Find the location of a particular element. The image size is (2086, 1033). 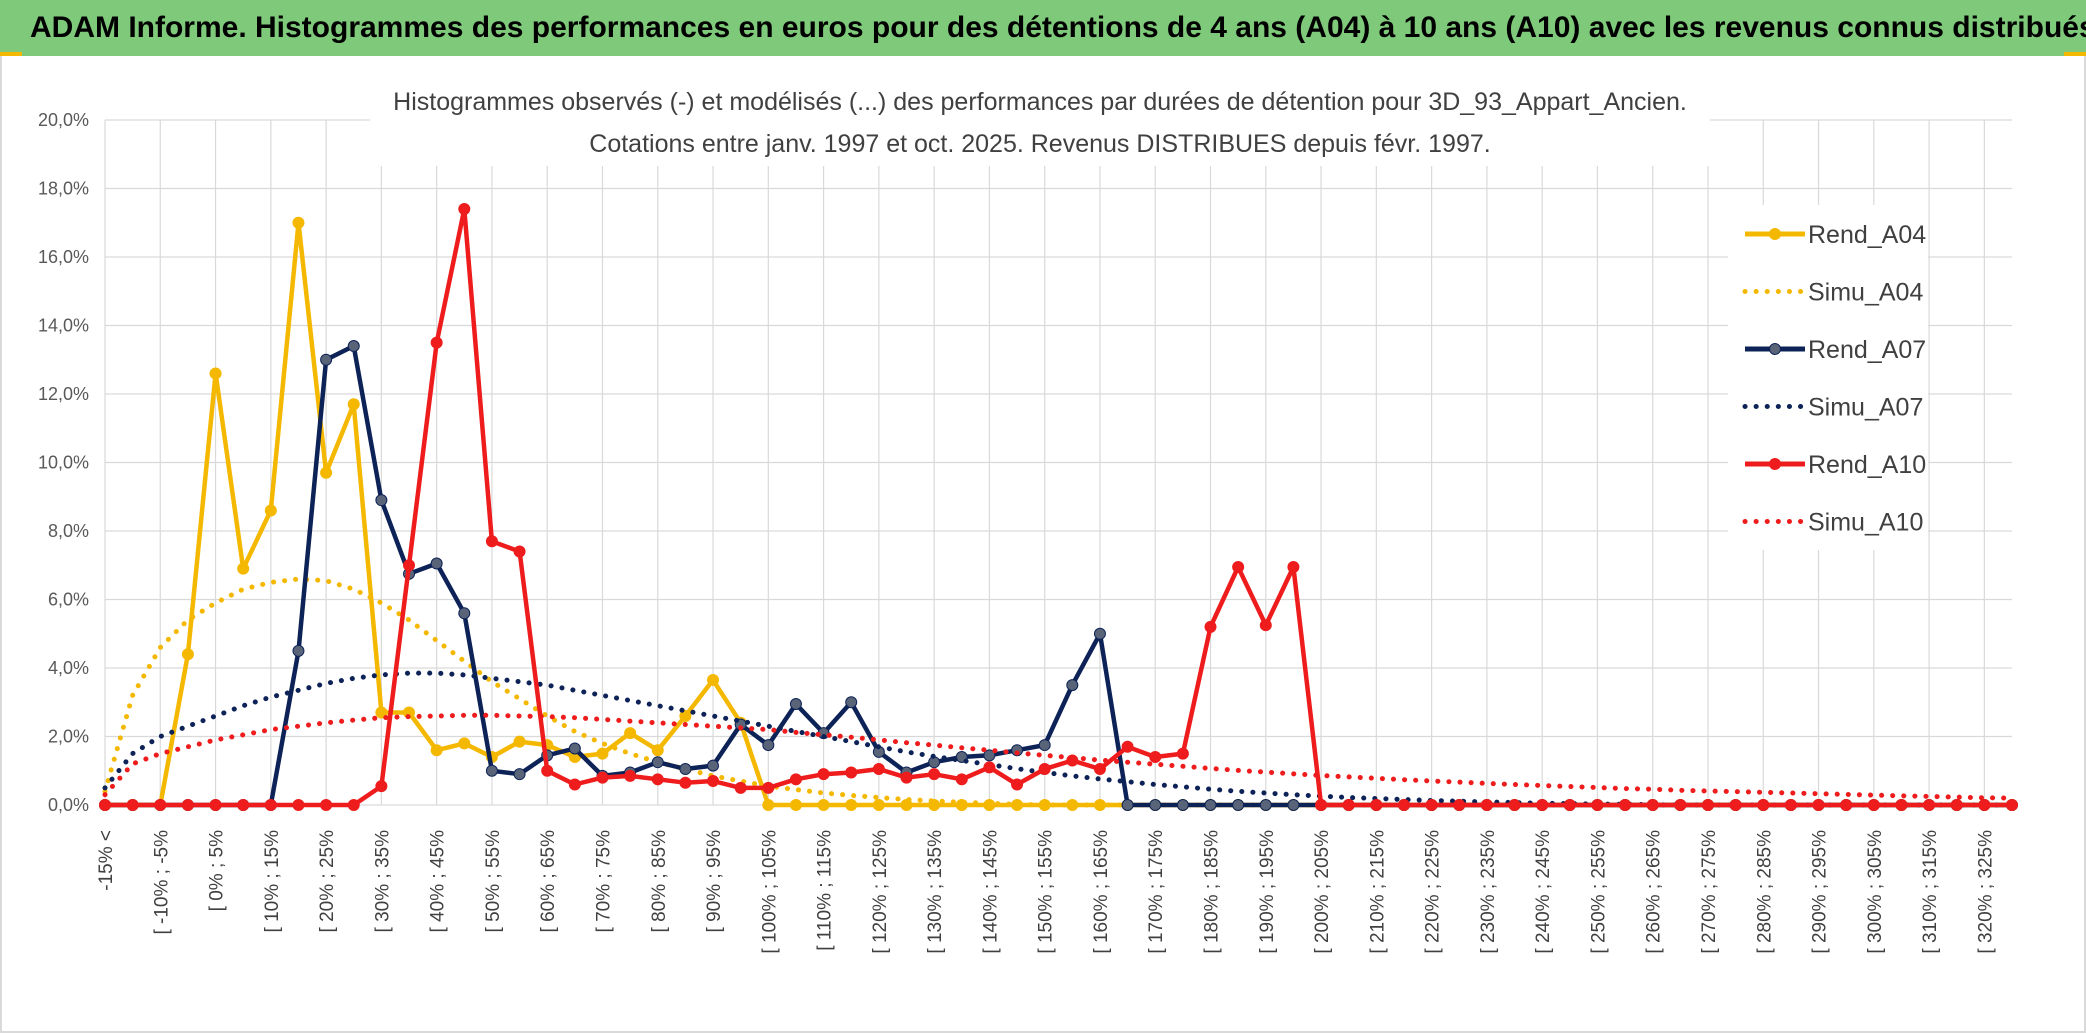

x-tick-label: [ 50% ; 55% is located at coordinates (493, 881).